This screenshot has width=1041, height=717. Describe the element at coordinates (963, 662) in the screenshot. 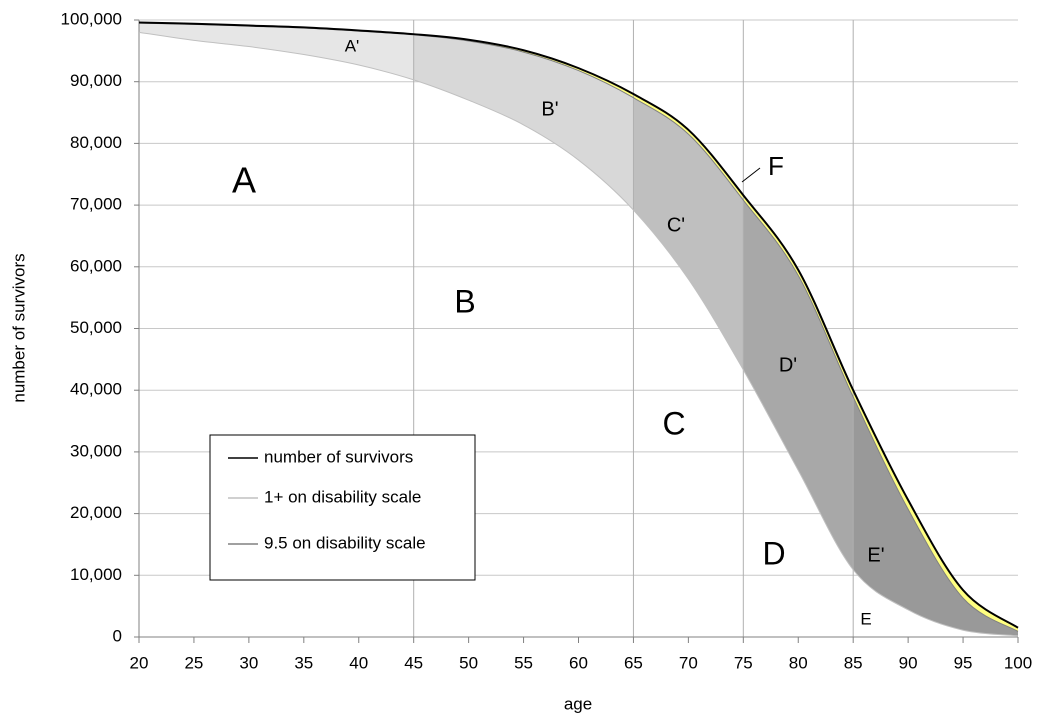

I see `x-tick-label: 95` at that location.